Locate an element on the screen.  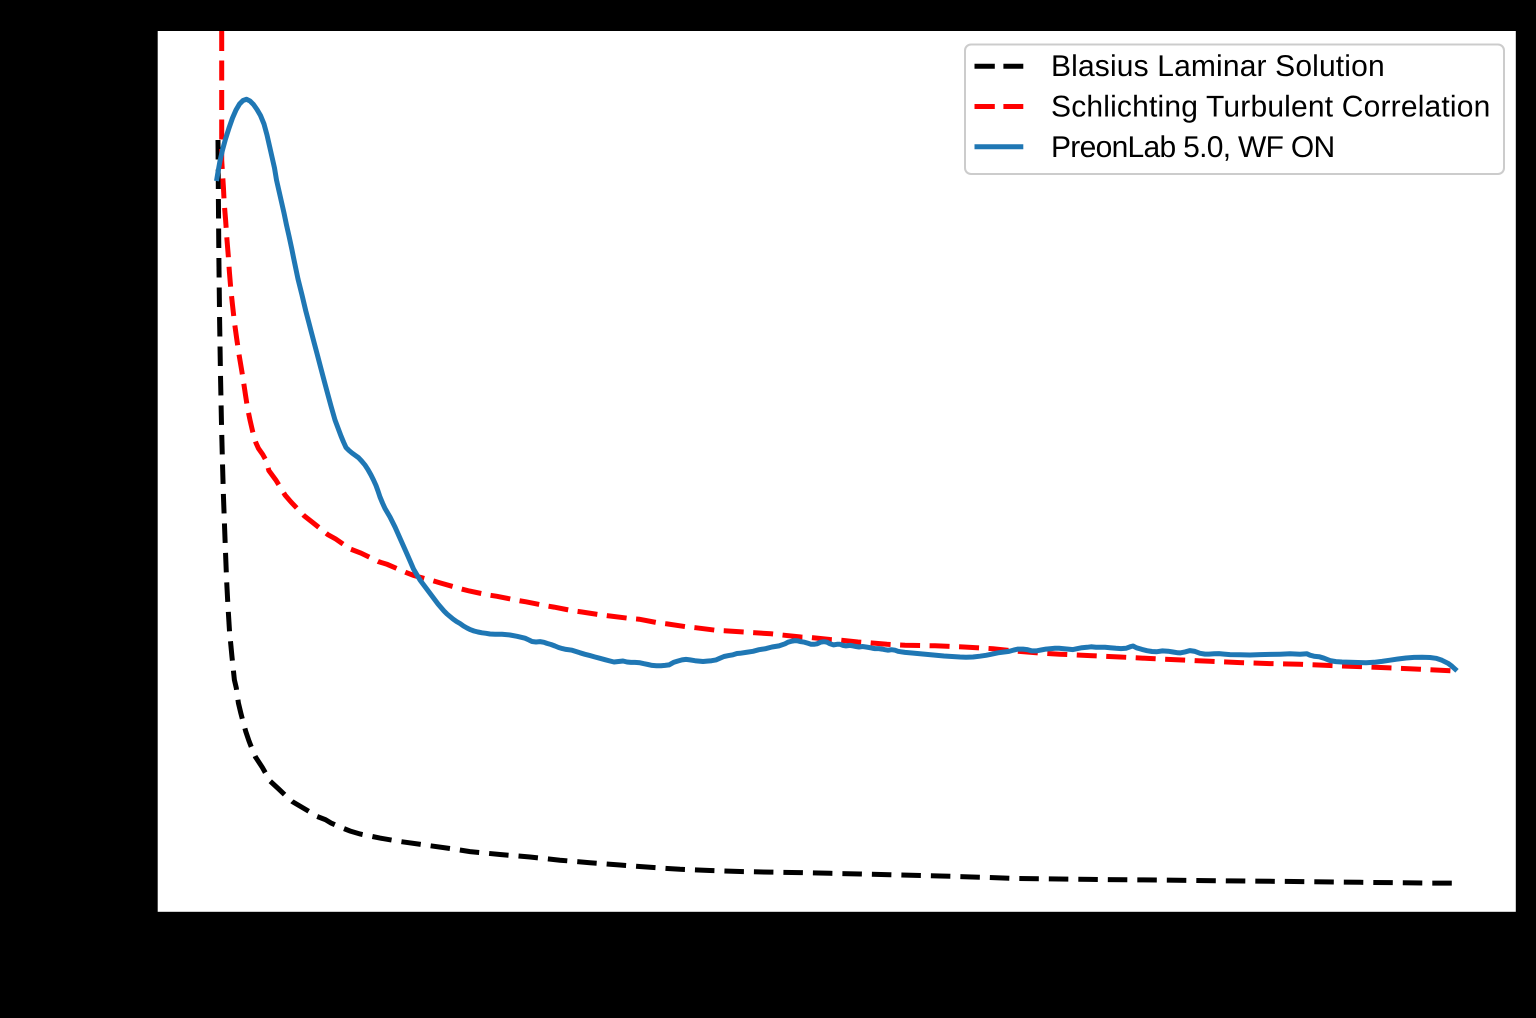
svg-text:Schlichting Turbulent Correlat: Schlichting Turbulent Correlation is located at coordinates (1271, 107).